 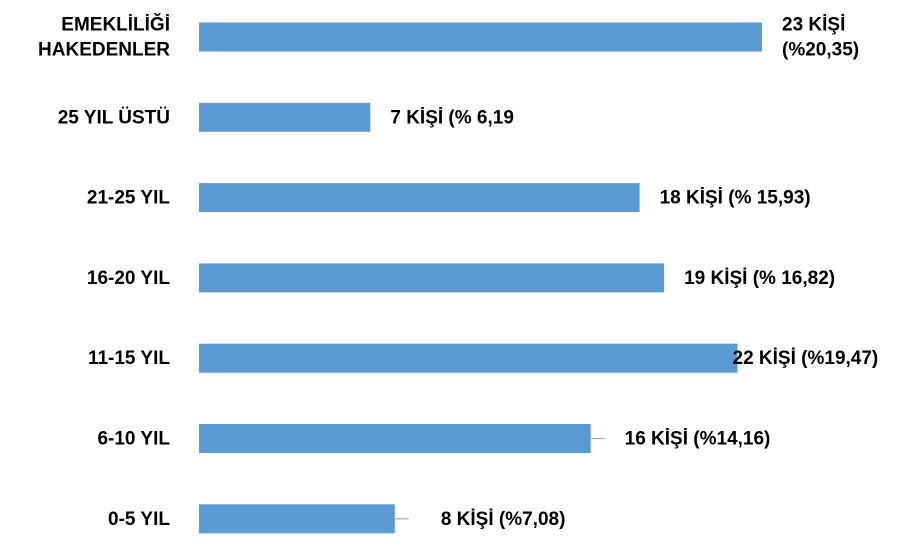 What do you see at coordinates (395, 438) in the screenshot?
I see `bar-6-10-yil` at bounding box center [395, 438].